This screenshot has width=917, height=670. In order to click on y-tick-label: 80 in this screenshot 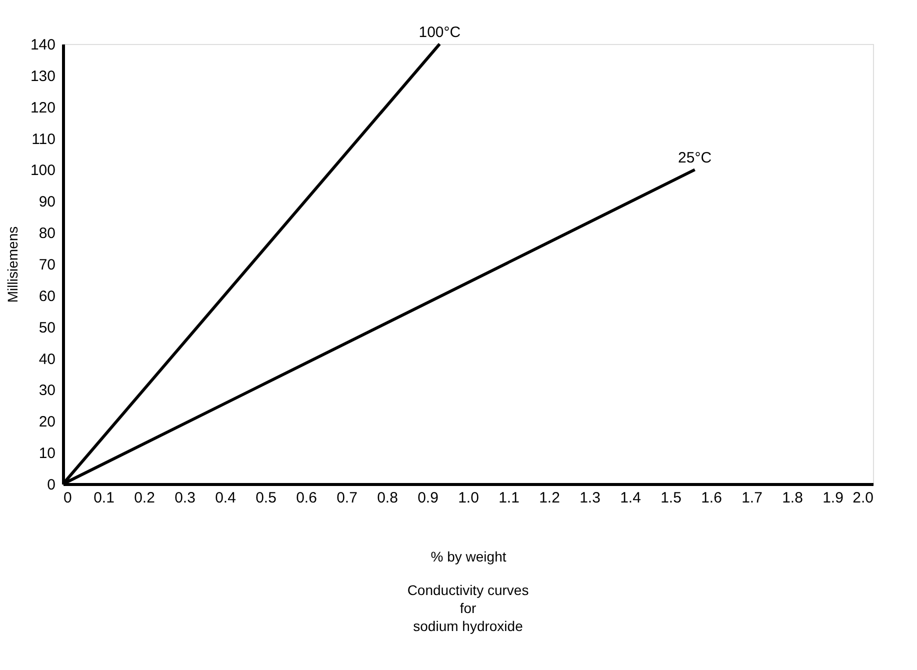, I will do `click(47, 233)`.